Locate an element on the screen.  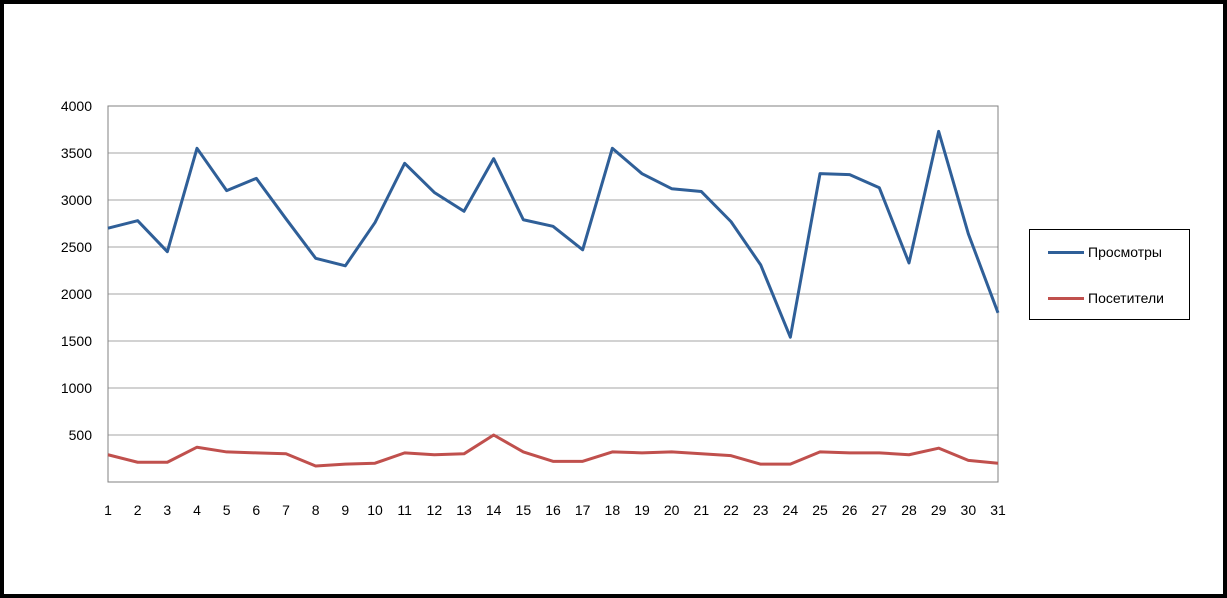
legend-label-visitors: Посетители is located at coordinates (1126, 298).